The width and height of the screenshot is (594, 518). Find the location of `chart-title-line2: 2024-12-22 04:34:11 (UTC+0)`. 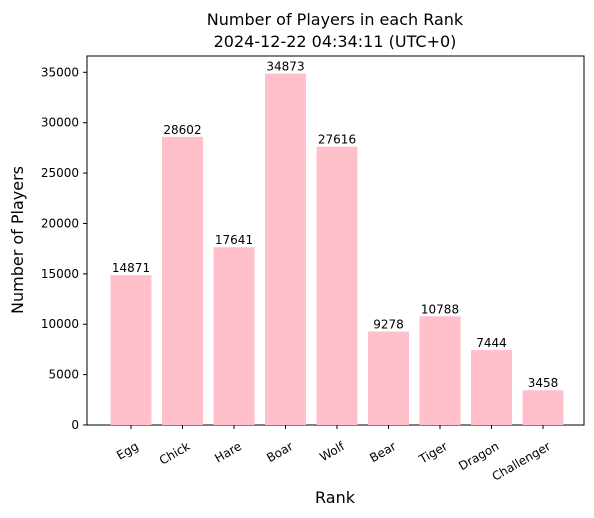

chart-title-line2: 2024-12-22 04:34:11 (UTC+0) is located at coordinates (335, 41).